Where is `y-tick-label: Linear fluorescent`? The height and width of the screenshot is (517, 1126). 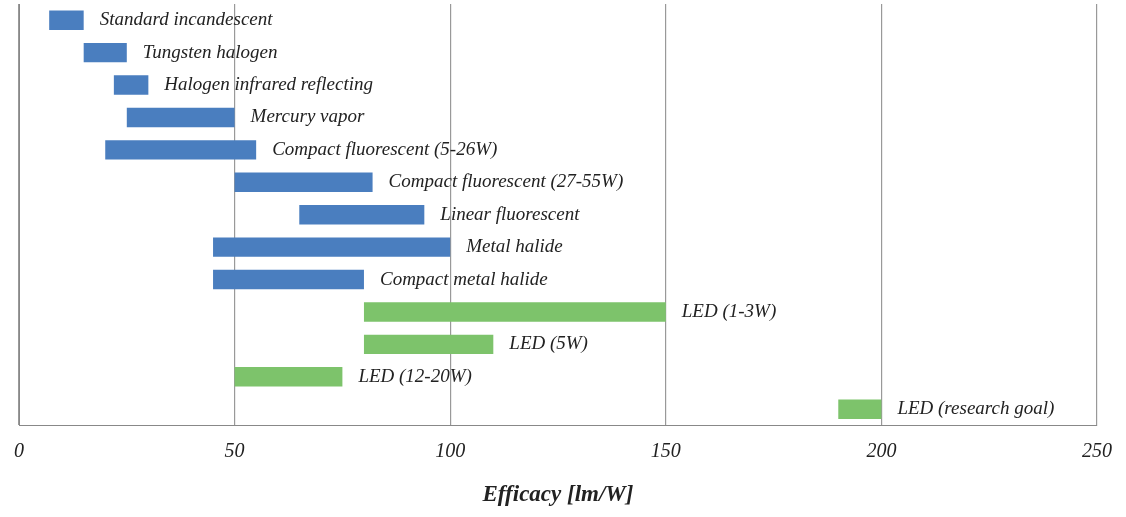 y-tick-label: Linear fluorescent is located at coordinates (510, 213).